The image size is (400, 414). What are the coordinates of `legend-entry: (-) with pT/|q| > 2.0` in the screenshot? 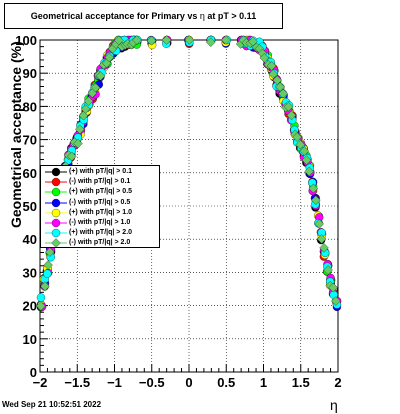 It's located at (100, 243).